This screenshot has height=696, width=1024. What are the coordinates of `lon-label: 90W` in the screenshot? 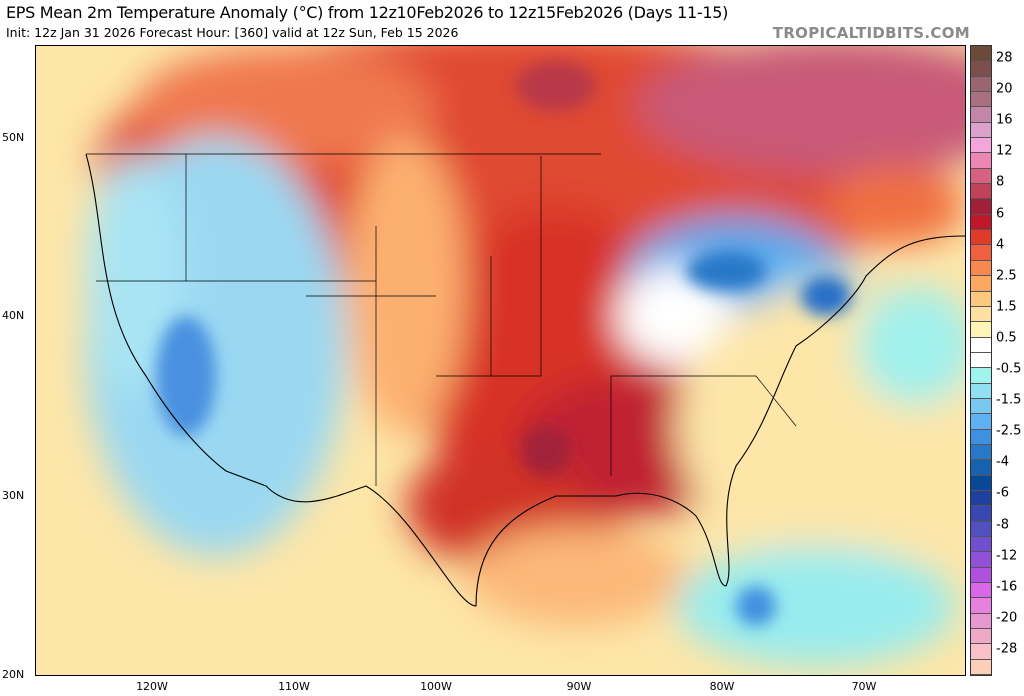 It's located at (579, 686).